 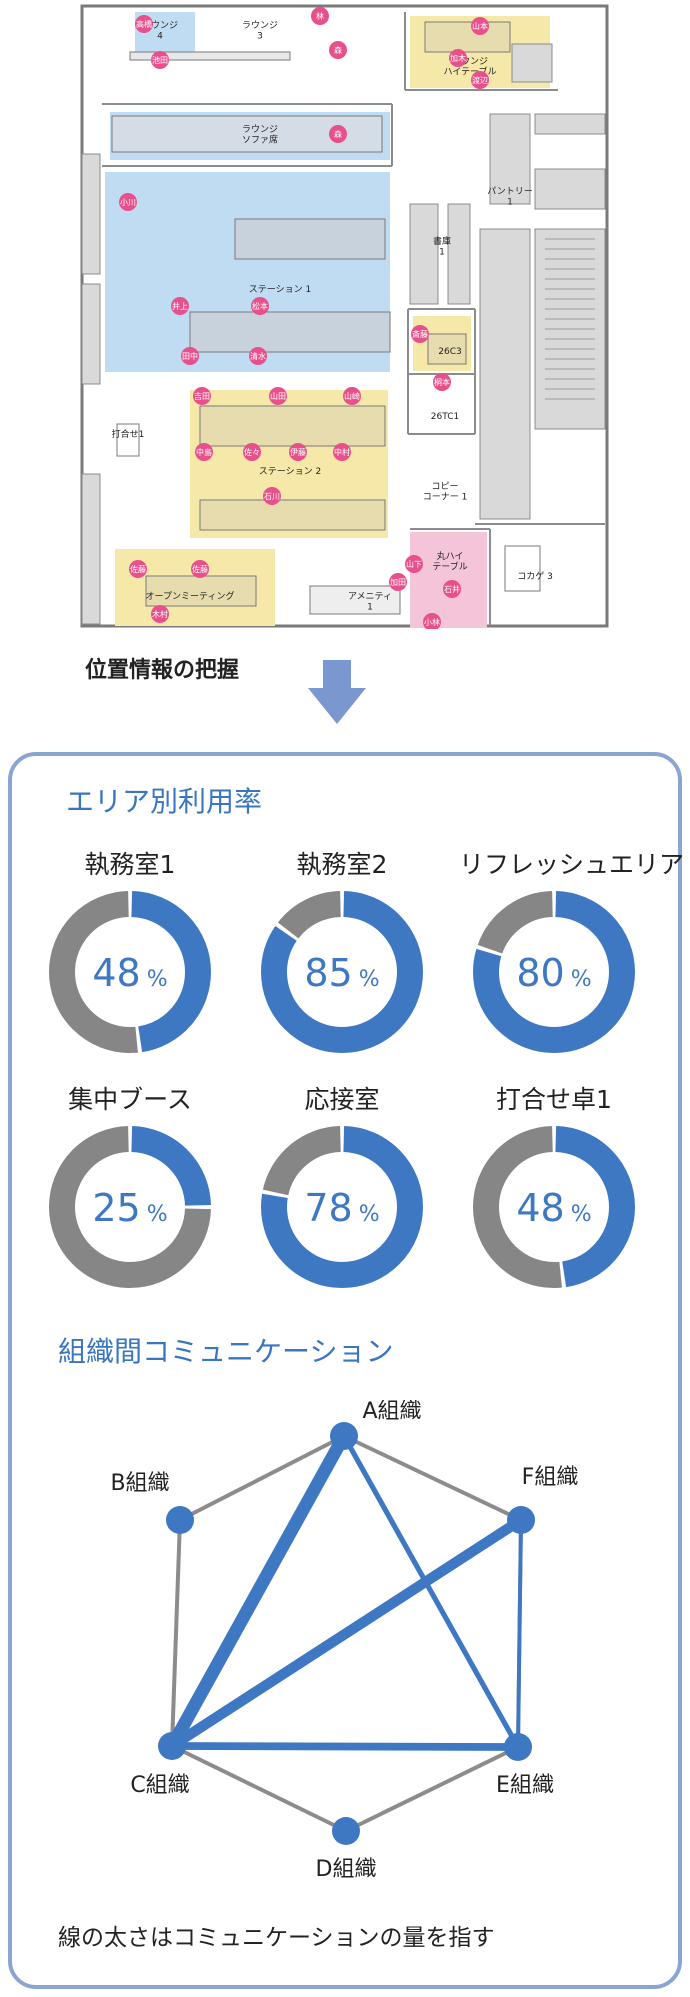 I want to click on person-marker: 中島, so click(x=204, y=452).